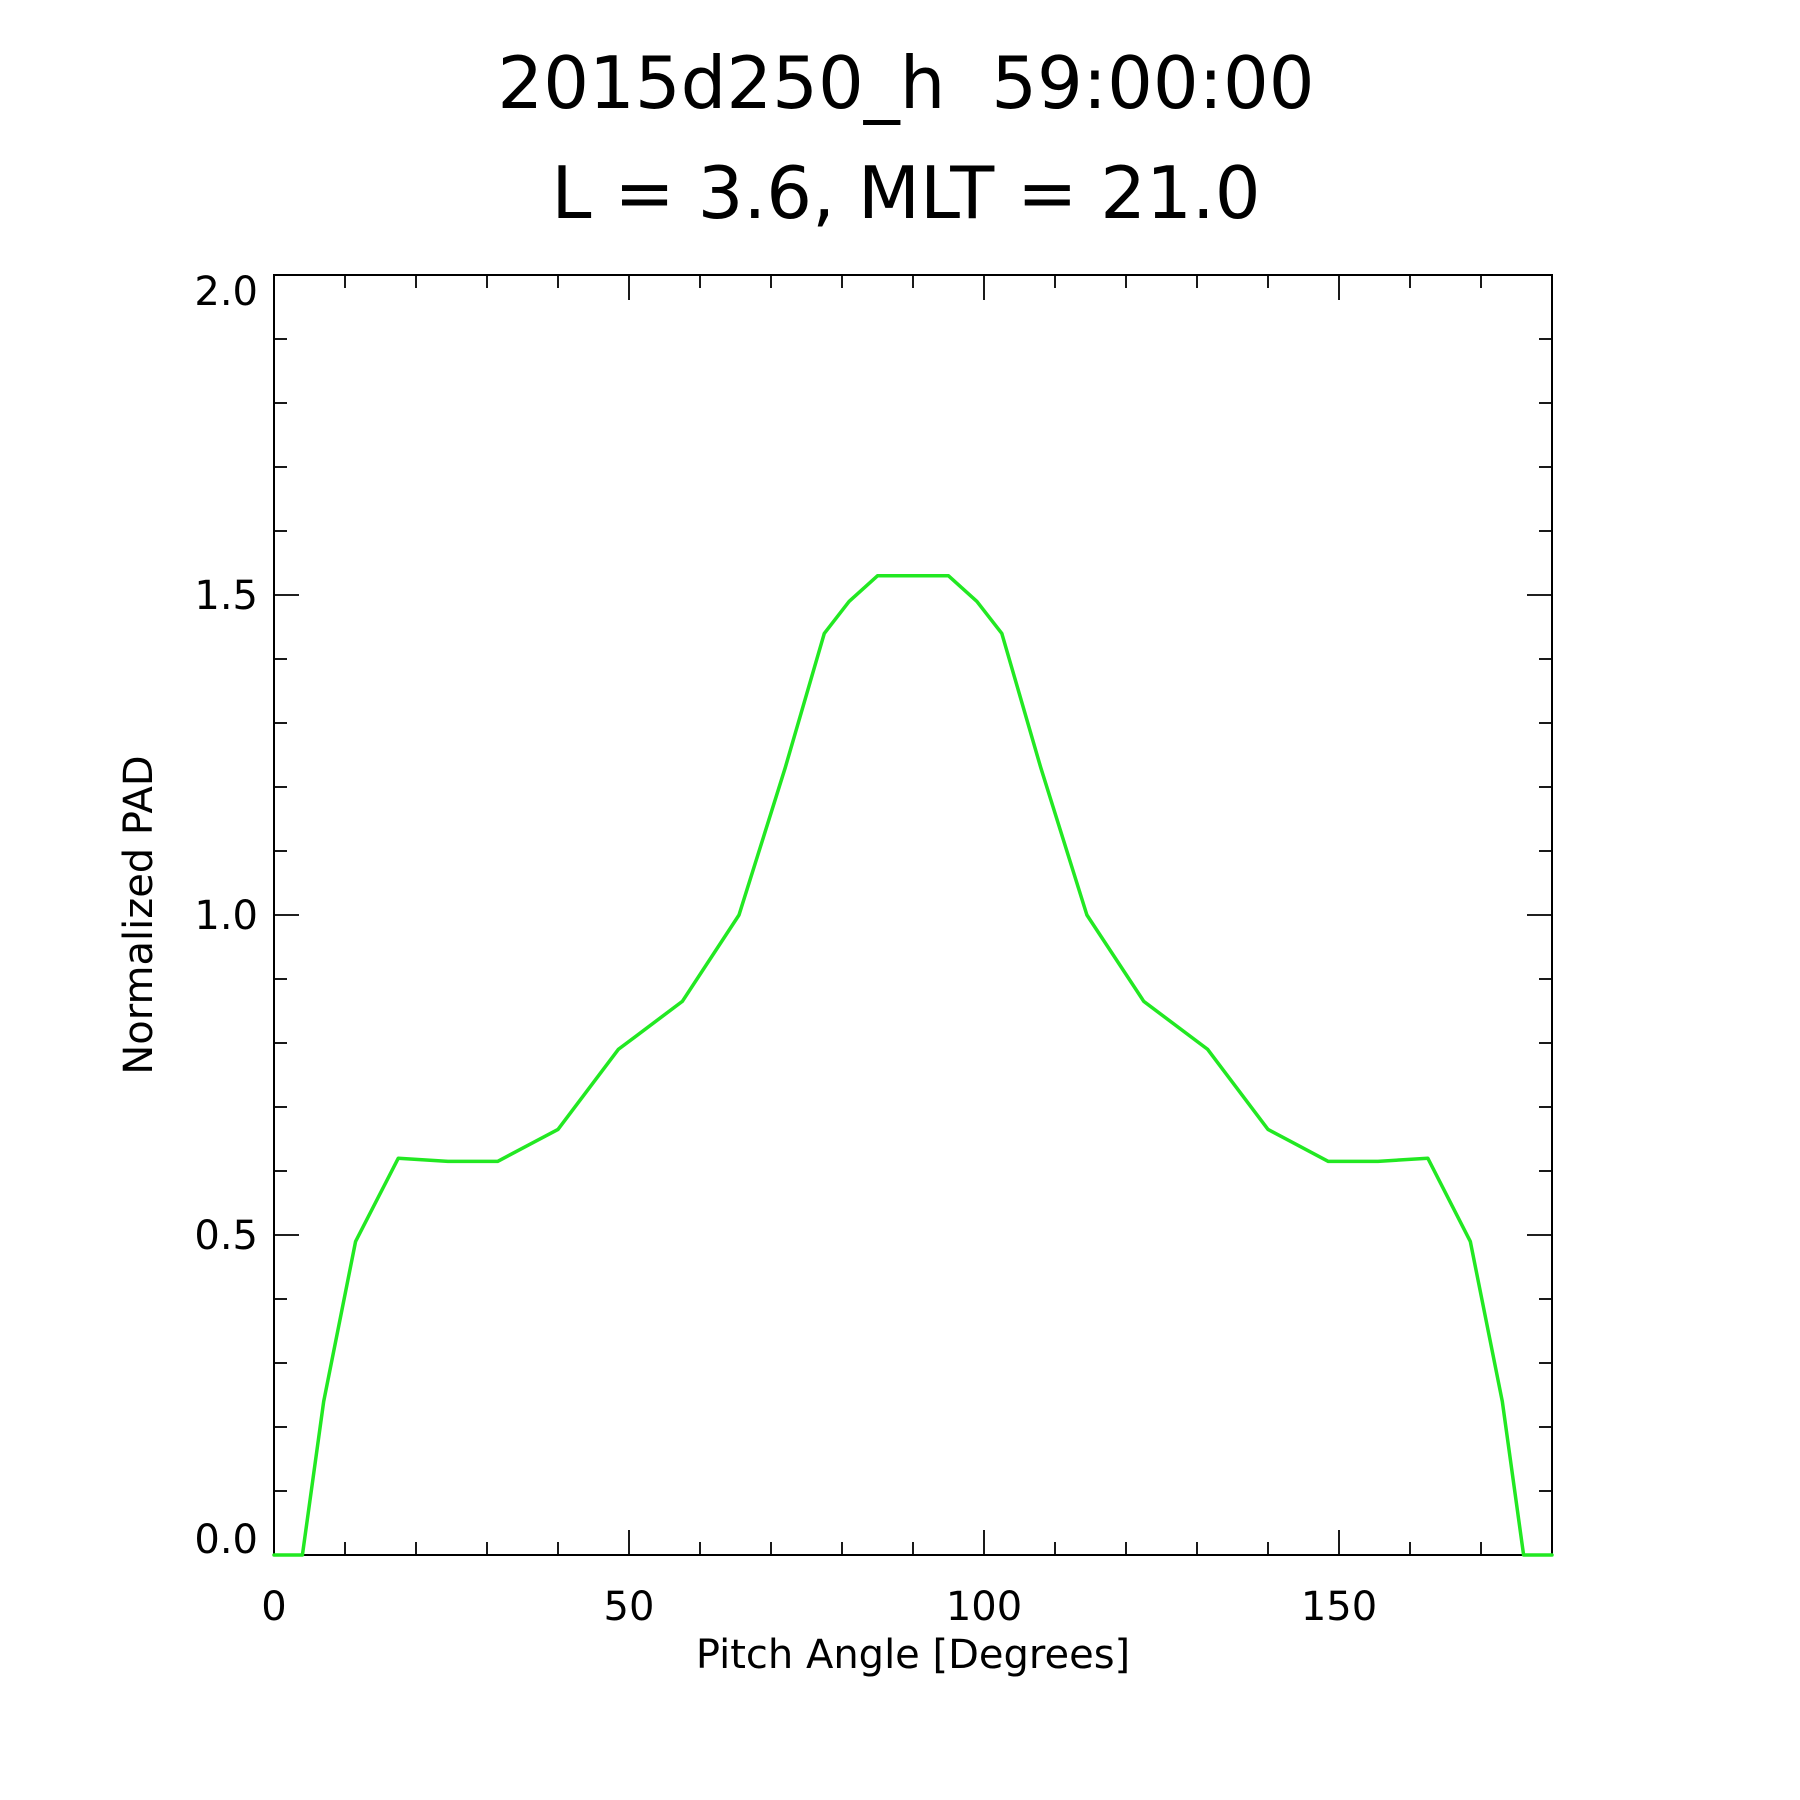 The height and width of the screenshot is (1800, 1800). I want to click on x-tick-label: 150, so click(1339, 1607).